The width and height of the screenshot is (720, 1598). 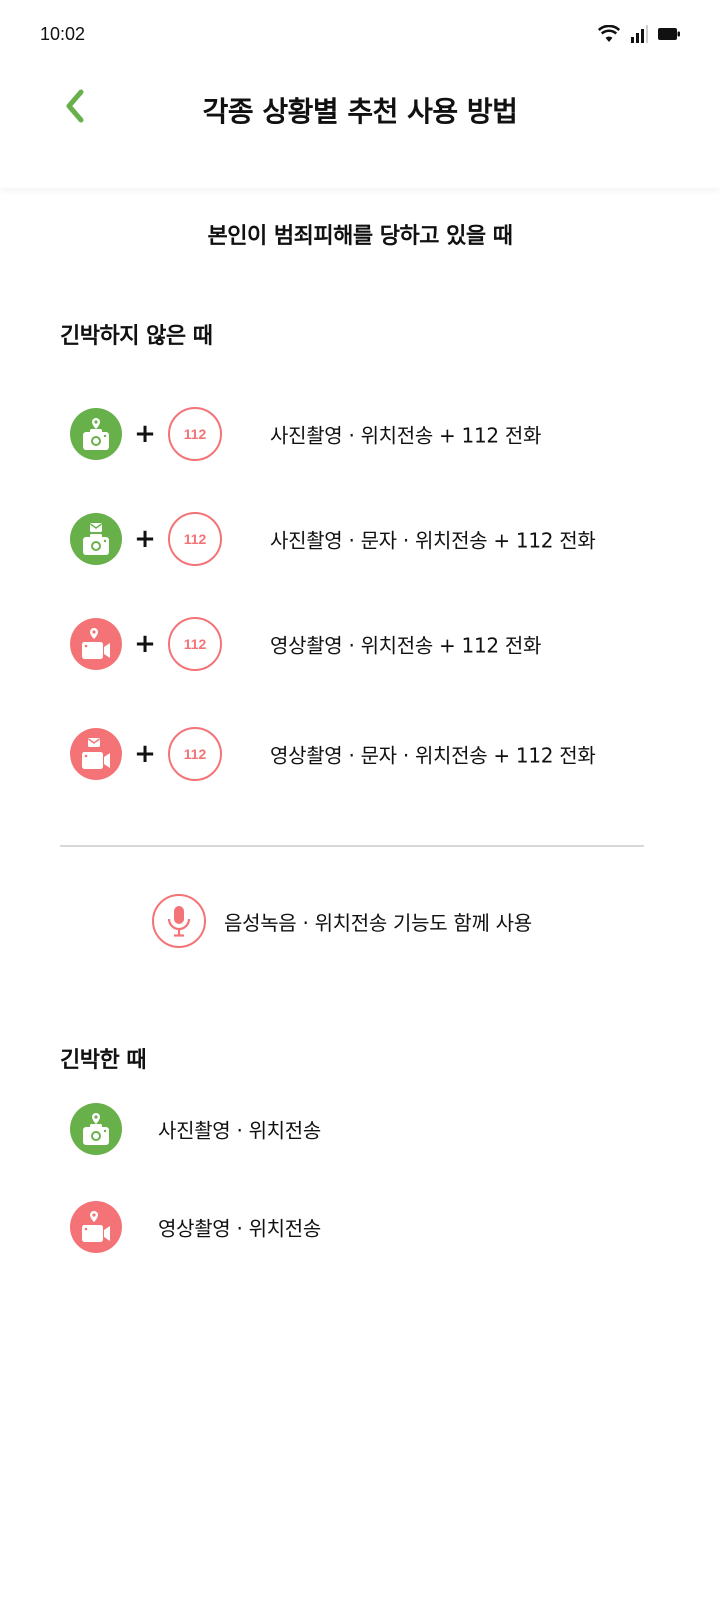 I want to click on status-time: 10:02, so click(x=63, y=34).